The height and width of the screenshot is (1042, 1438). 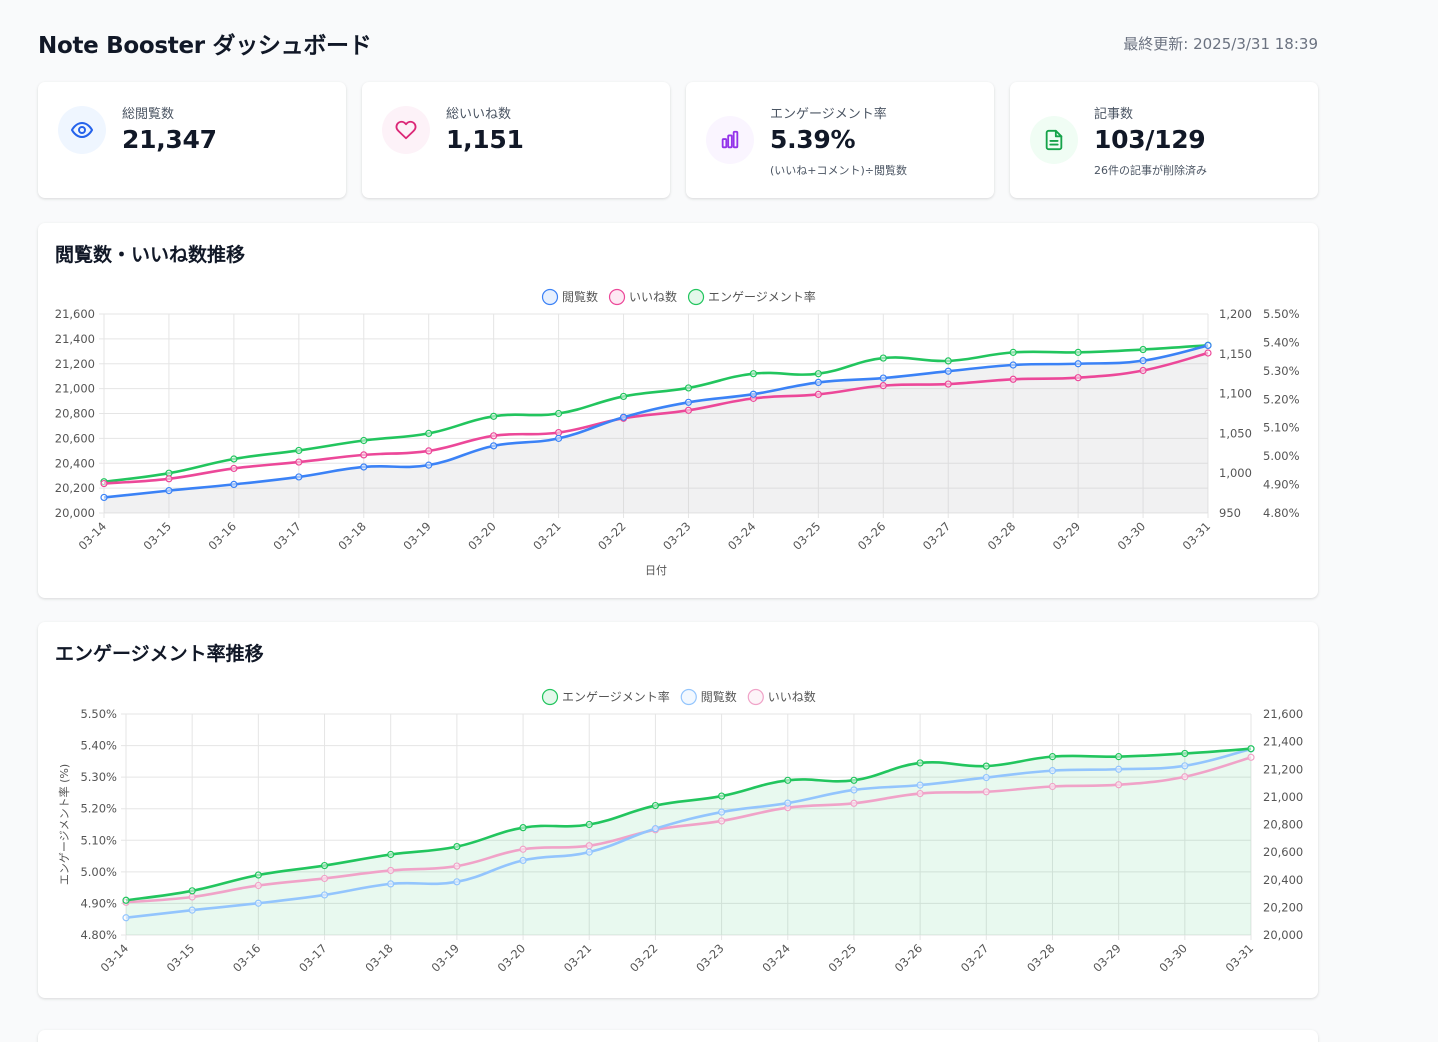 What do you see at coordinates (1054, 140) in the screenshot?
I see `document-icon` at bounding box center [1054, 140].